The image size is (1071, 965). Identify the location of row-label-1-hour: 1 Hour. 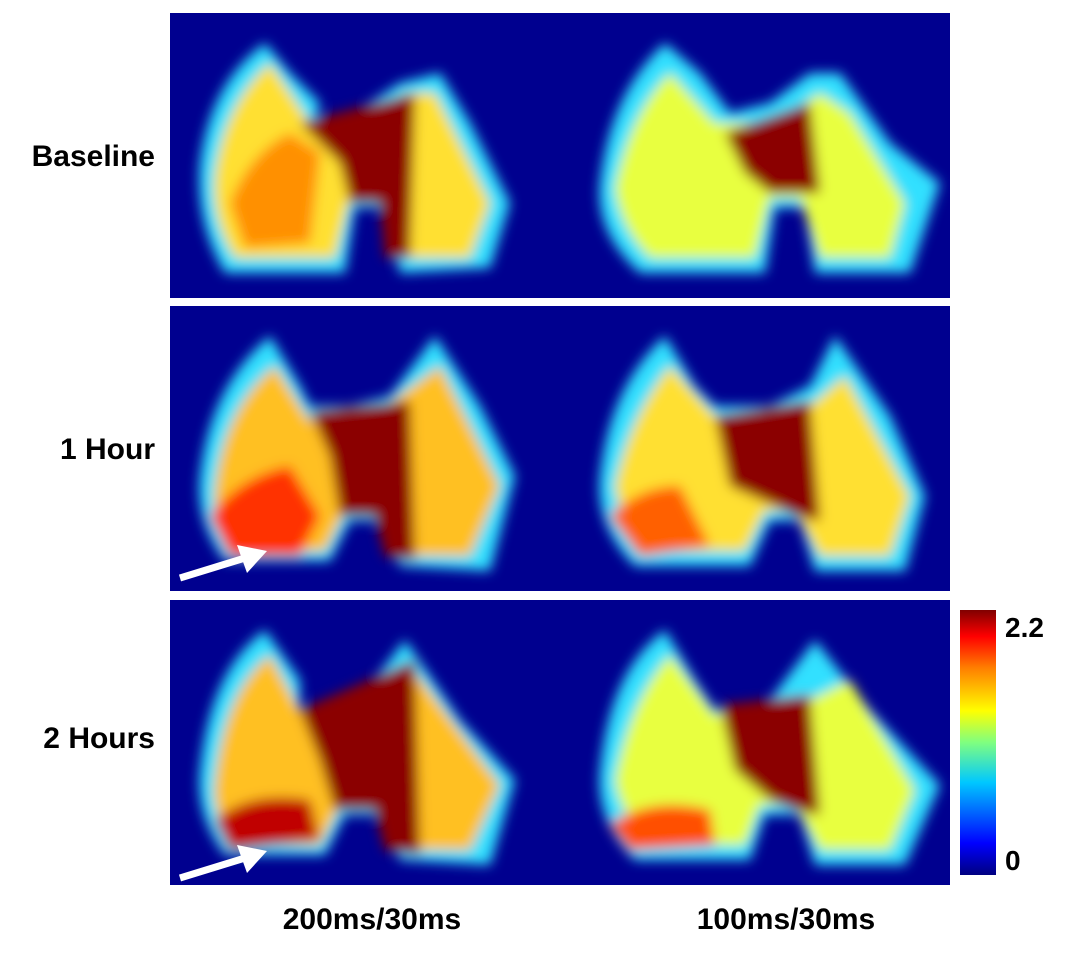
(107, 449).